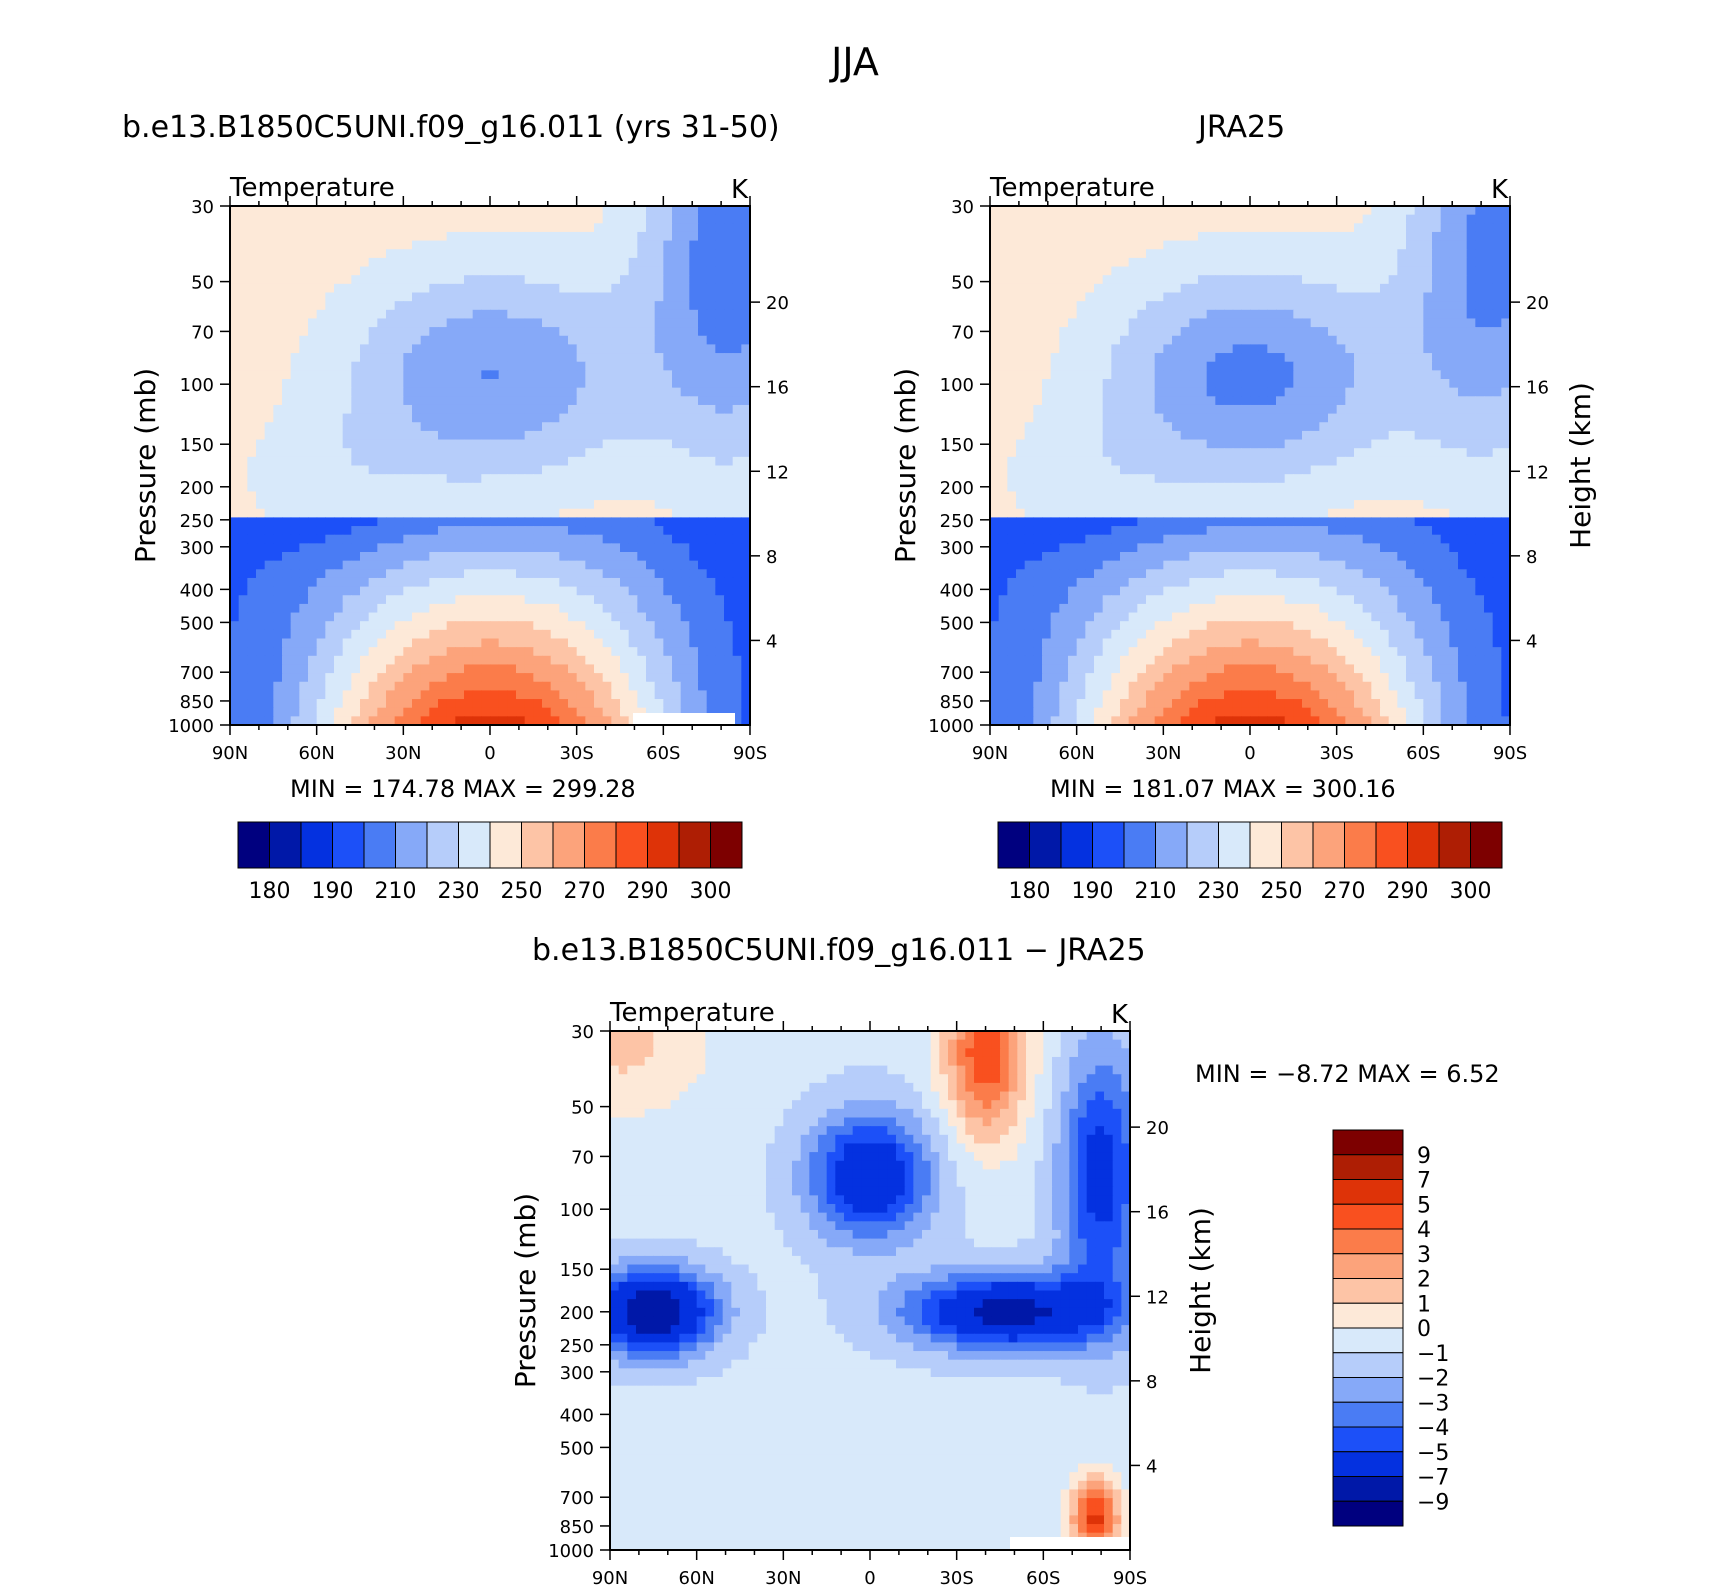 The image size is (1710, 1590). I want to click on colorbar-swatch, so click(726, 845).